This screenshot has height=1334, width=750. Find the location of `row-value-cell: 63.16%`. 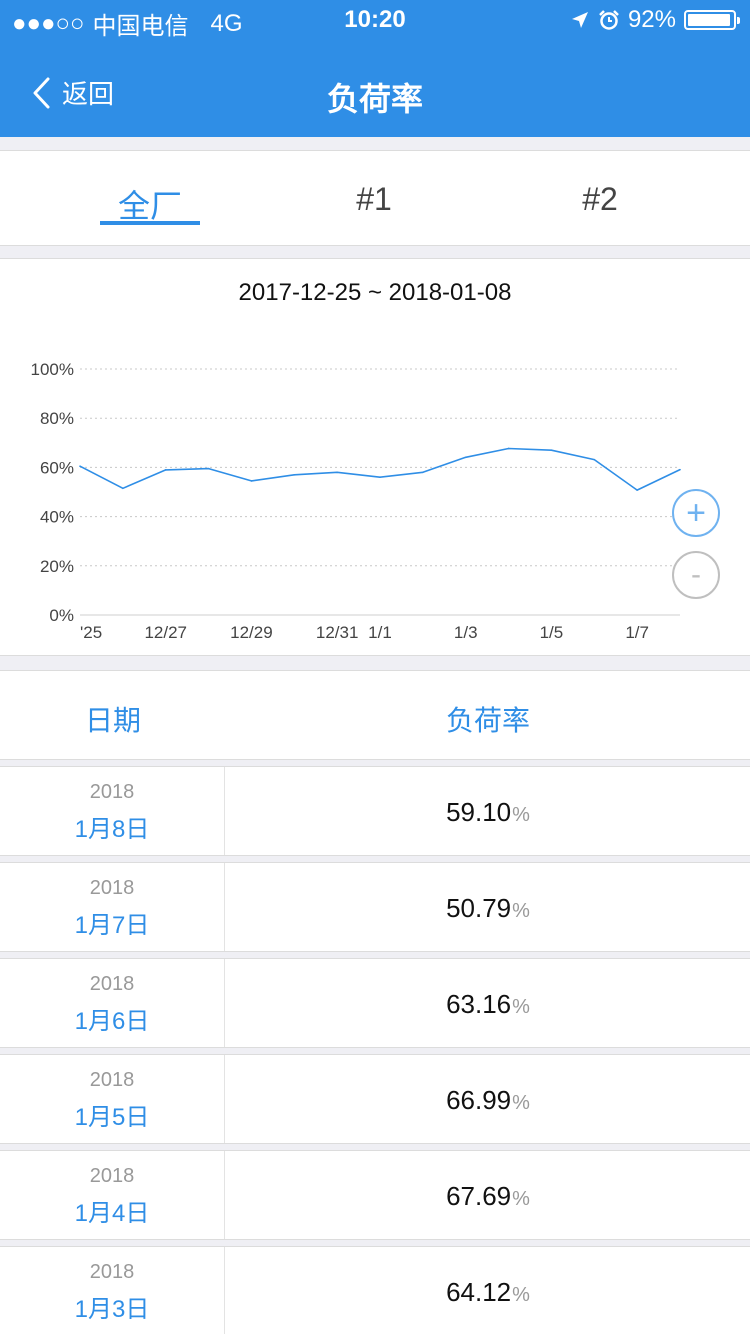

row-value-cell: 63.16% is located at coordinates (488, 1004).